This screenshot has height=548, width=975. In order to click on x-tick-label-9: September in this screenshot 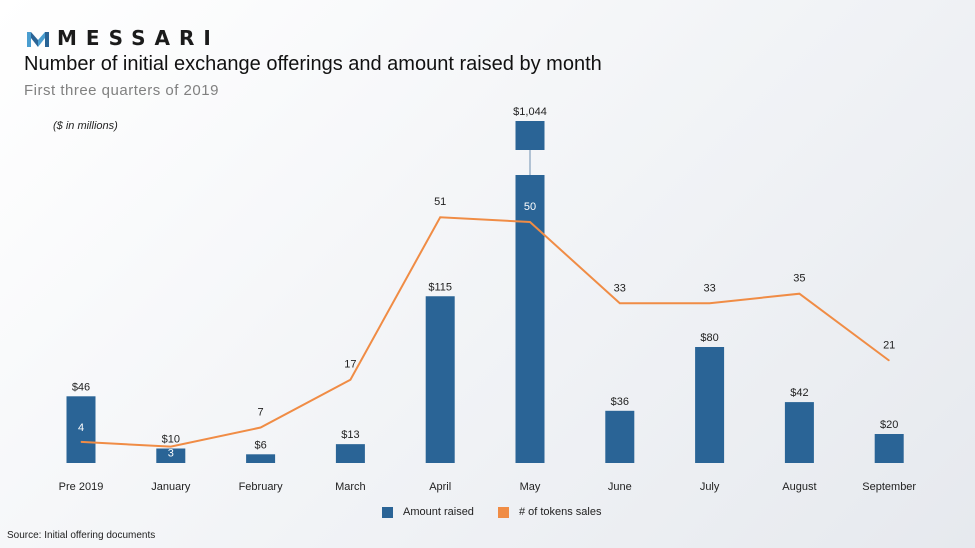, I will do `click(889, 487)`.